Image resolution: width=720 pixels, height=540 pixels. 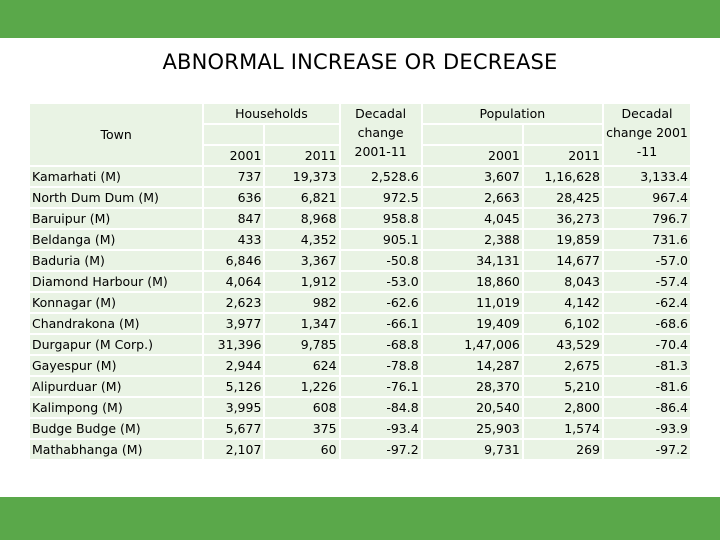 I want to click on cell-population-2011: 2,675, so click(x=562, y=365).